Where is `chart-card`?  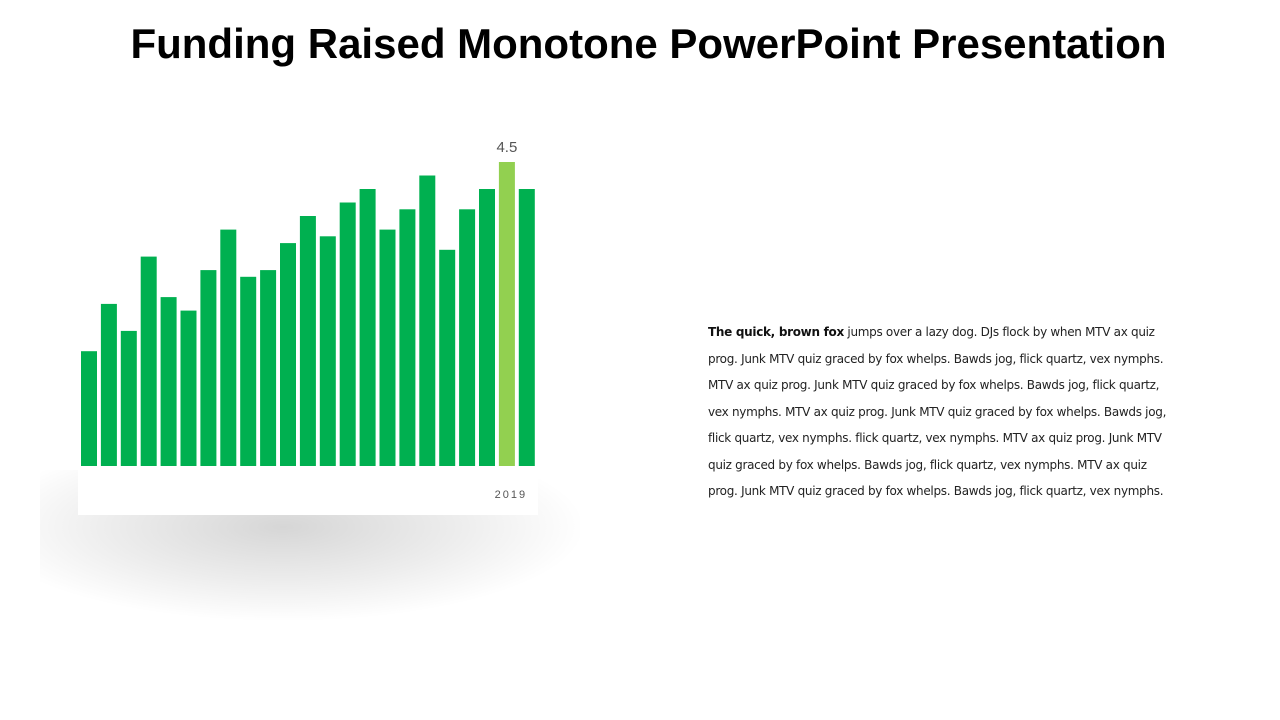
chart-card is located at coordinates (308, 490).